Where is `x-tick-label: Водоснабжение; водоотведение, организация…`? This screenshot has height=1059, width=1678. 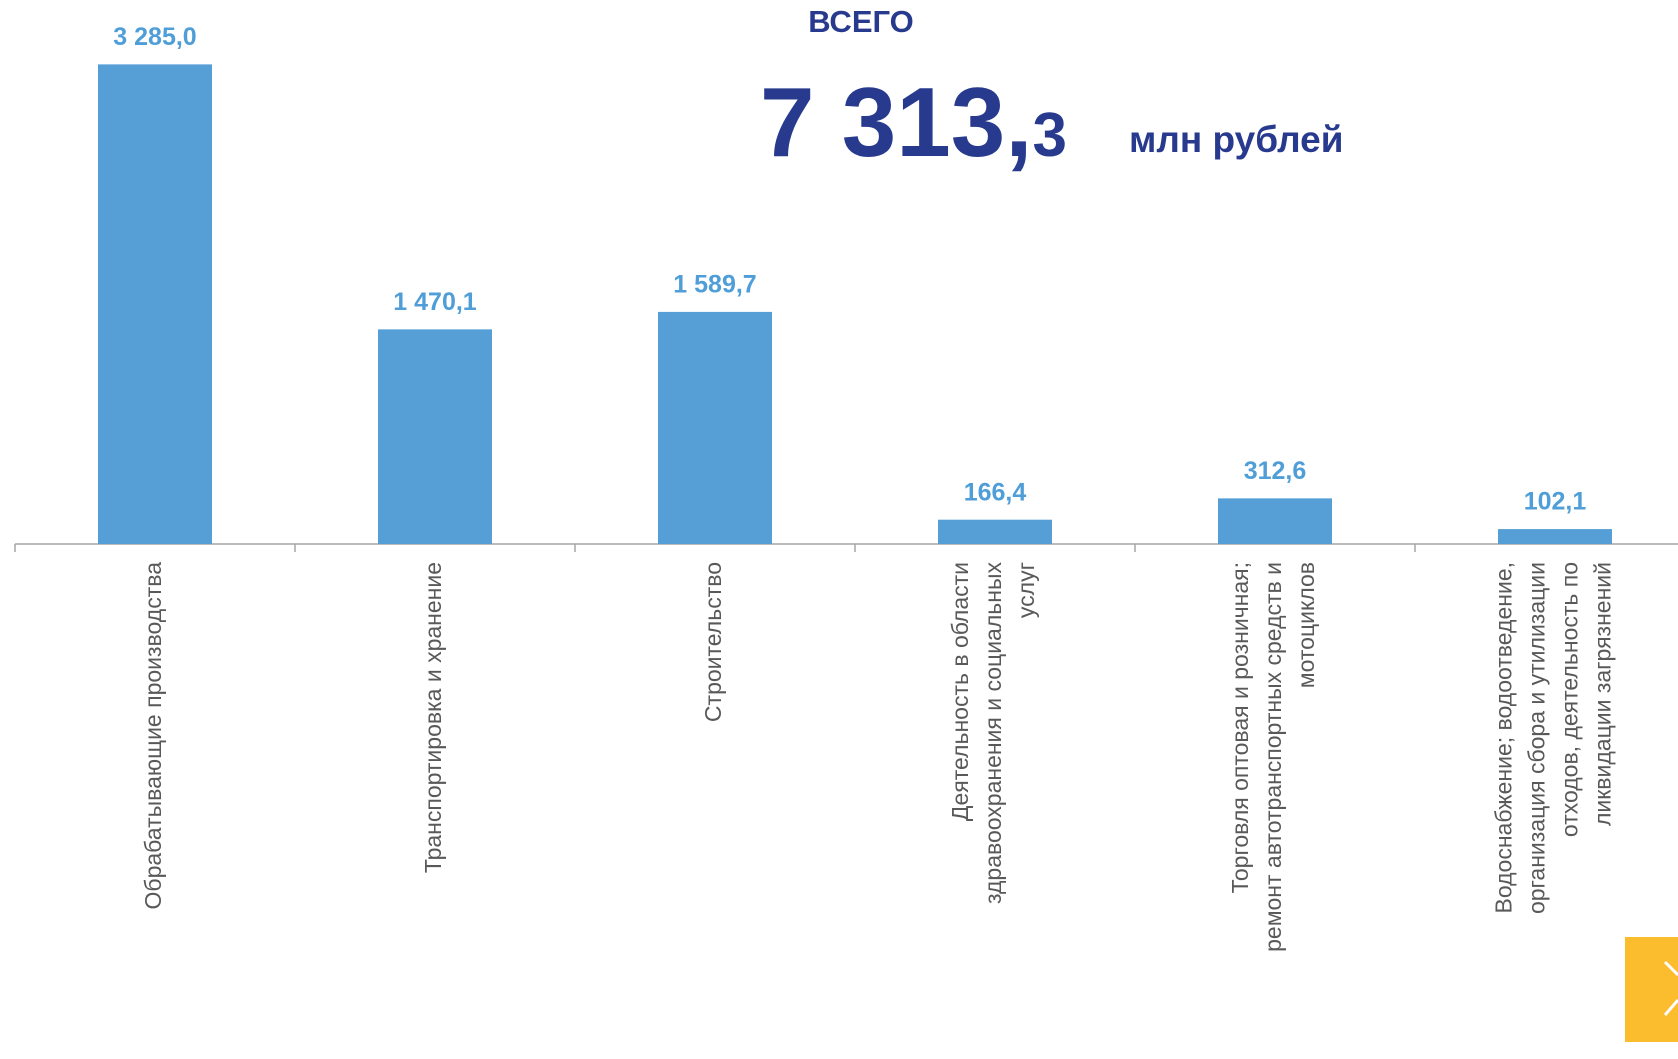 x-tick-label: Водоснабжение; водоотведение, организация… is located at coordinates (1553, 738).